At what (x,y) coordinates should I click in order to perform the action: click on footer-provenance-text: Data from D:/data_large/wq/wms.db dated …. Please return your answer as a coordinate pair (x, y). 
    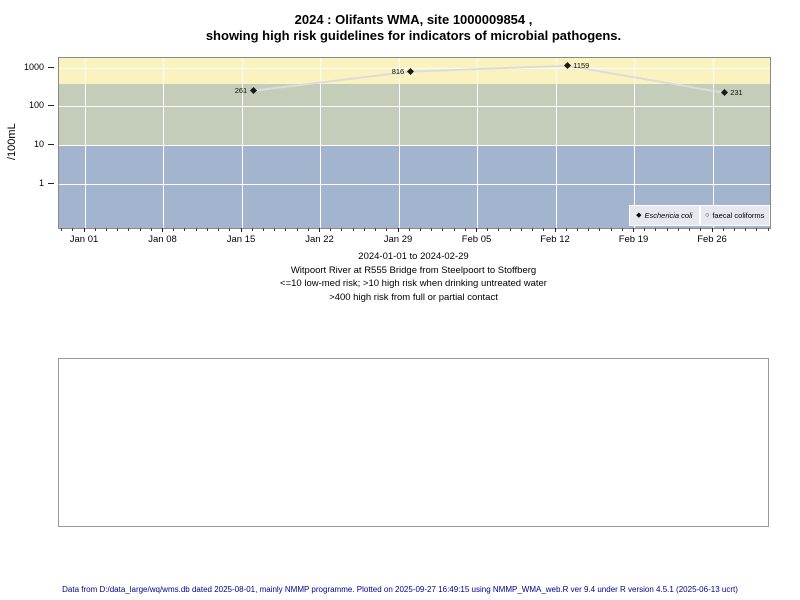
    Looking at the image, I should click on (400, 589).